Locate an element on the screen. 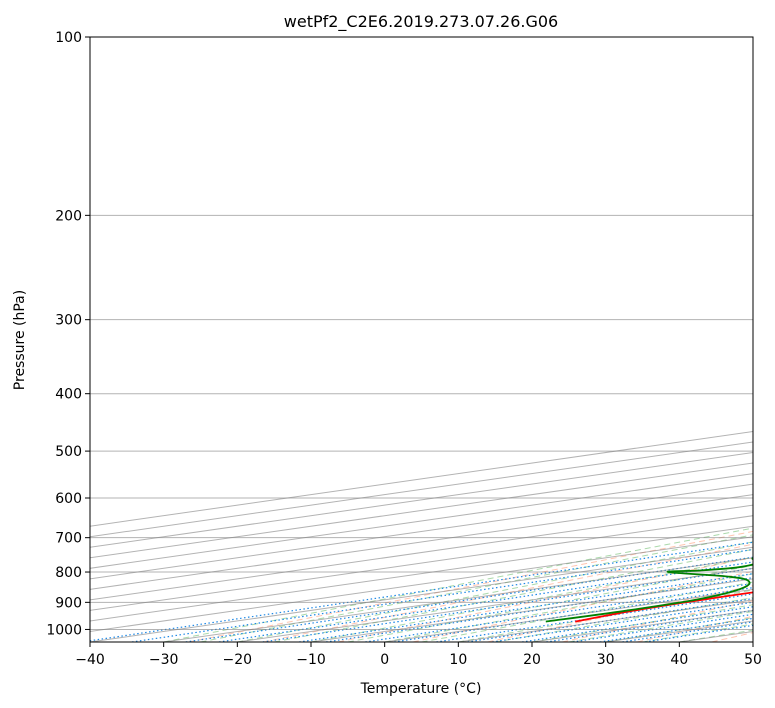 Image resolution: width=775 pixels, height=708 pixels. x-tick-label: 0 is located at coordinates (384, 660).